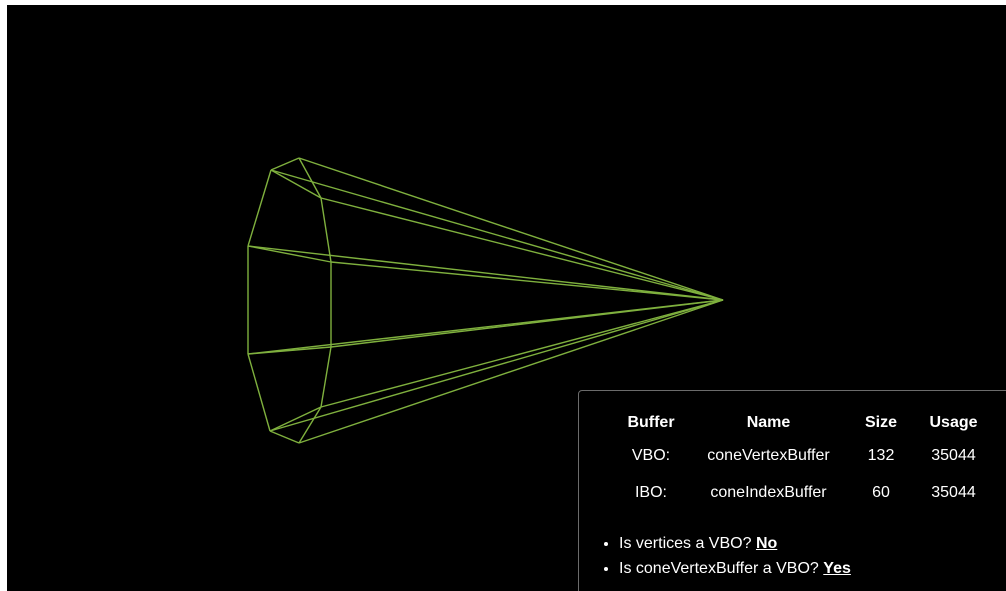  I want to click on table-row: VBO: coneVertexBuffer 132 35044, so click(801, 465).